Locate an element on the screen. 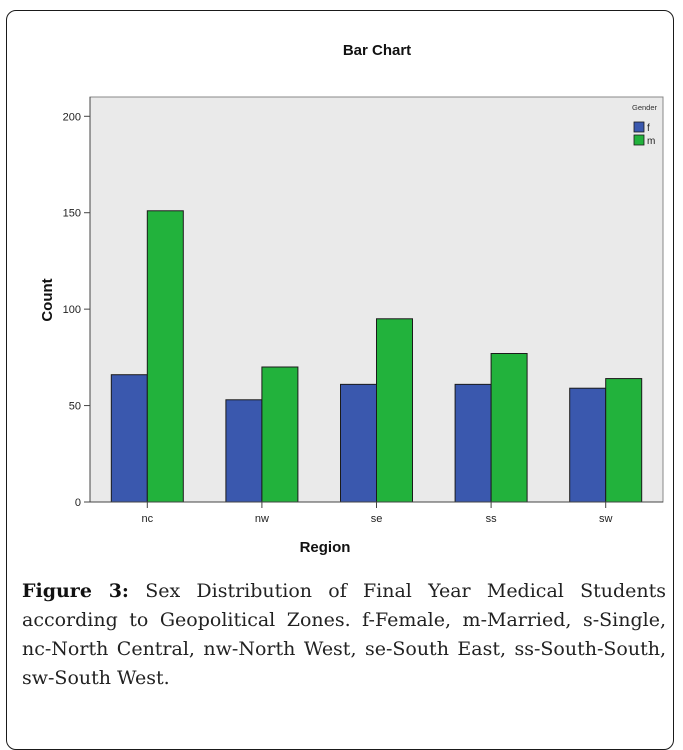  legend-label-f: f is located at coordinates (648, 128).